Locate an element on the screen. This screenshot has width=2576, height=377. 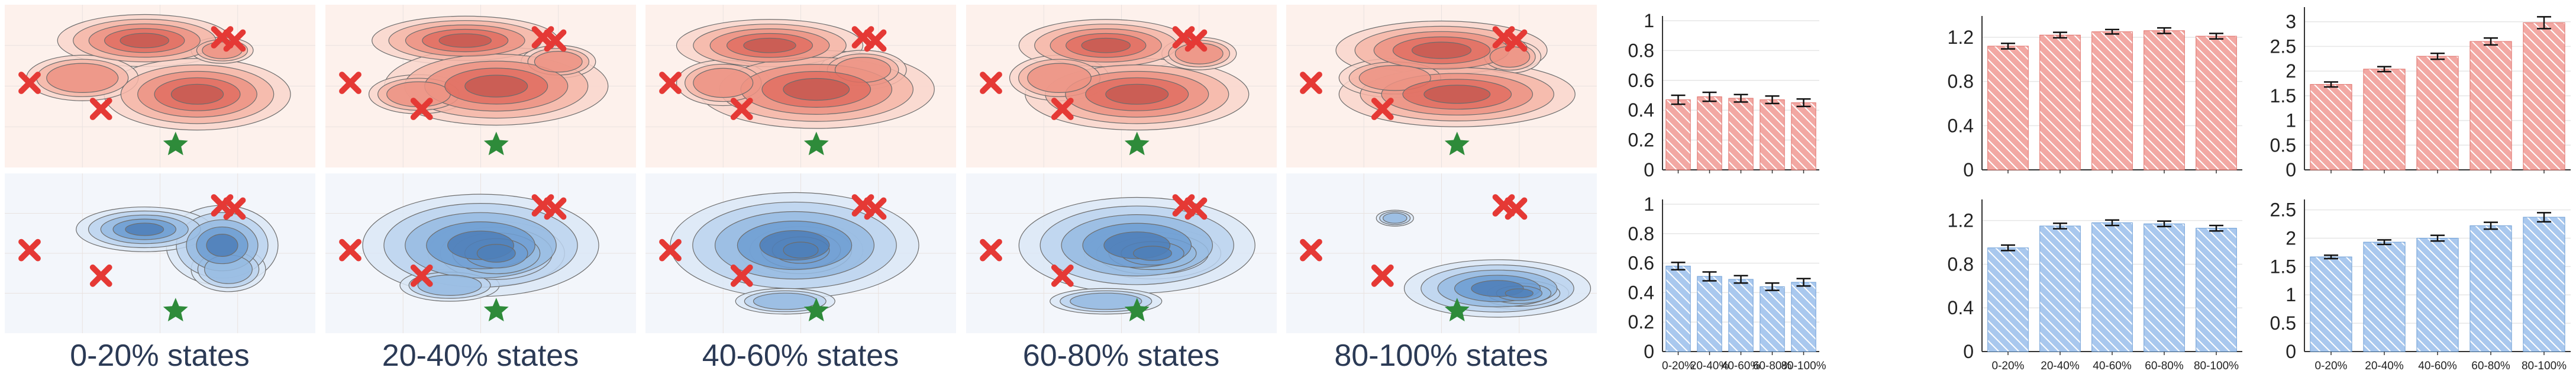
bar-chart-2: 0 0.4 0.8 1.2 is located at coordinates (2095, 98).